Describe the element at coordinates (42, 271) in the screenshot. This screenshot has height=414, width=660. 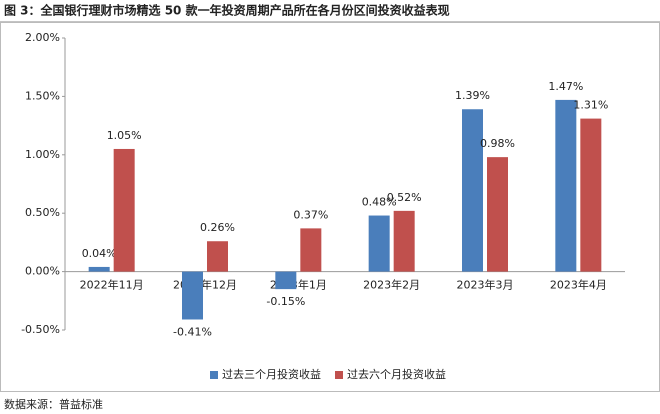
I see `y-tick-label: 0.00%` at that location.